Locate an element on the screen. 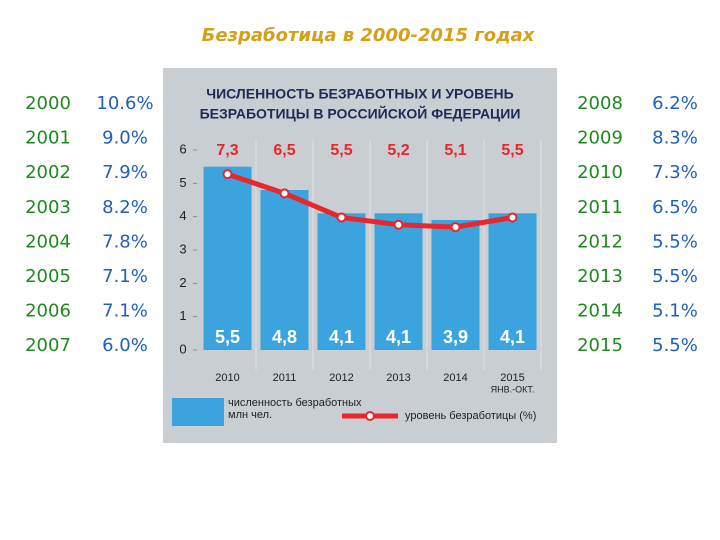  rate: 6.2% is located at coordinates (675, 103).